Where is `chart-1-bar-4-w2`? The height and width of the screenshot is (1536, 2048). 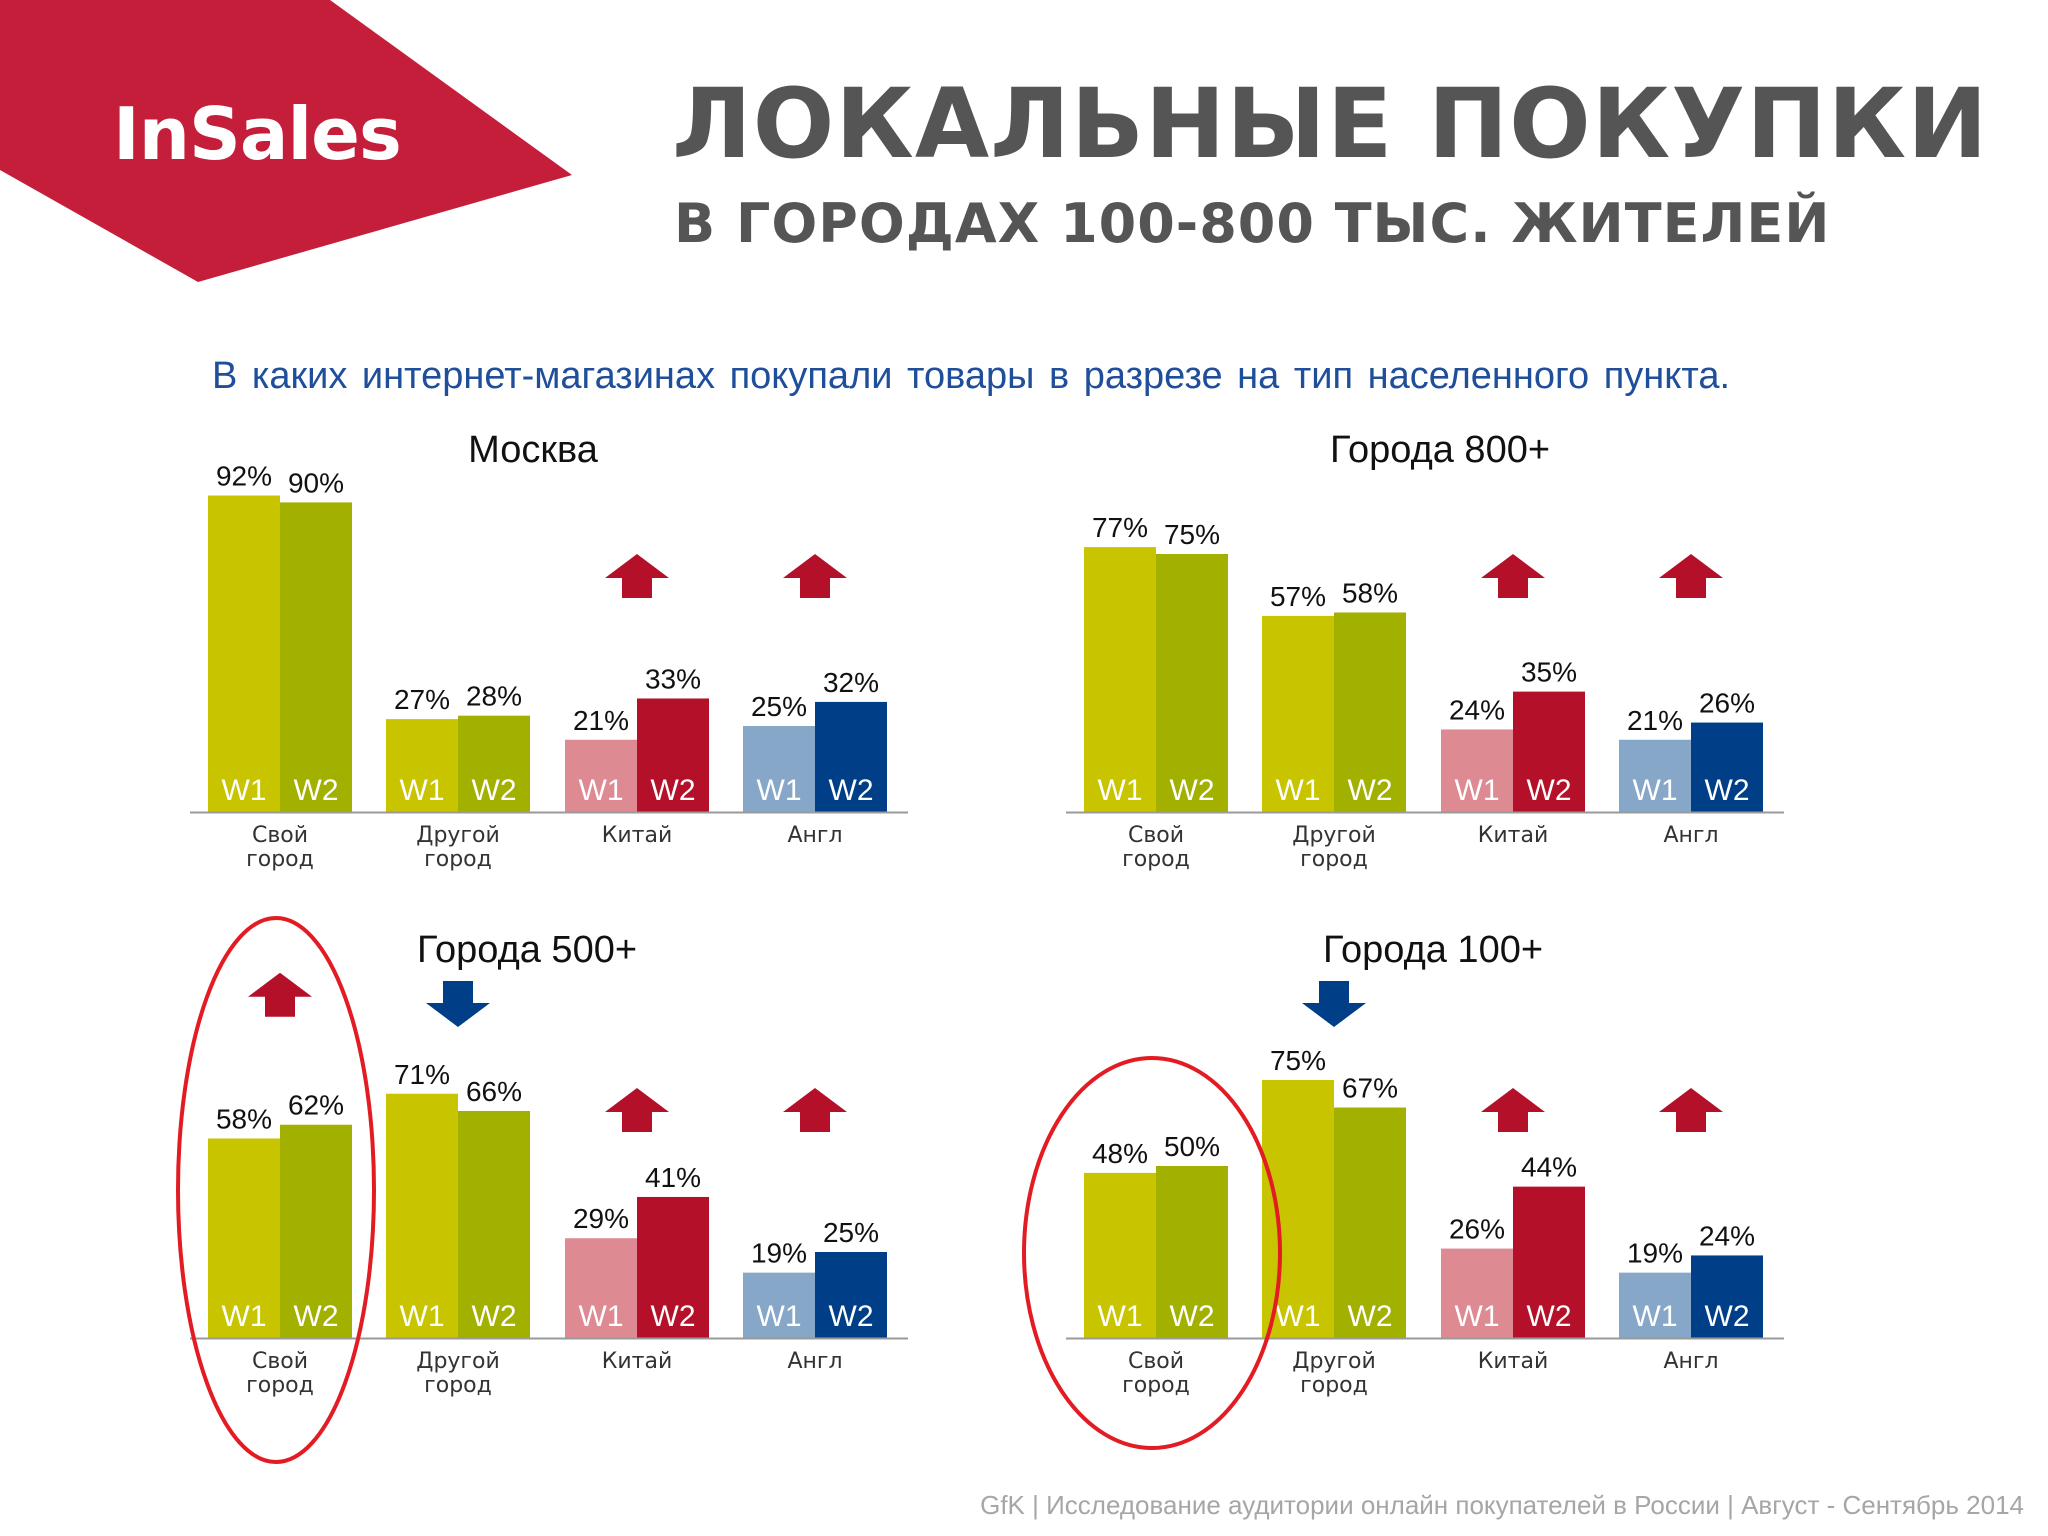 chart-1-bar-4-w2 is located at coordinates (851, 756).